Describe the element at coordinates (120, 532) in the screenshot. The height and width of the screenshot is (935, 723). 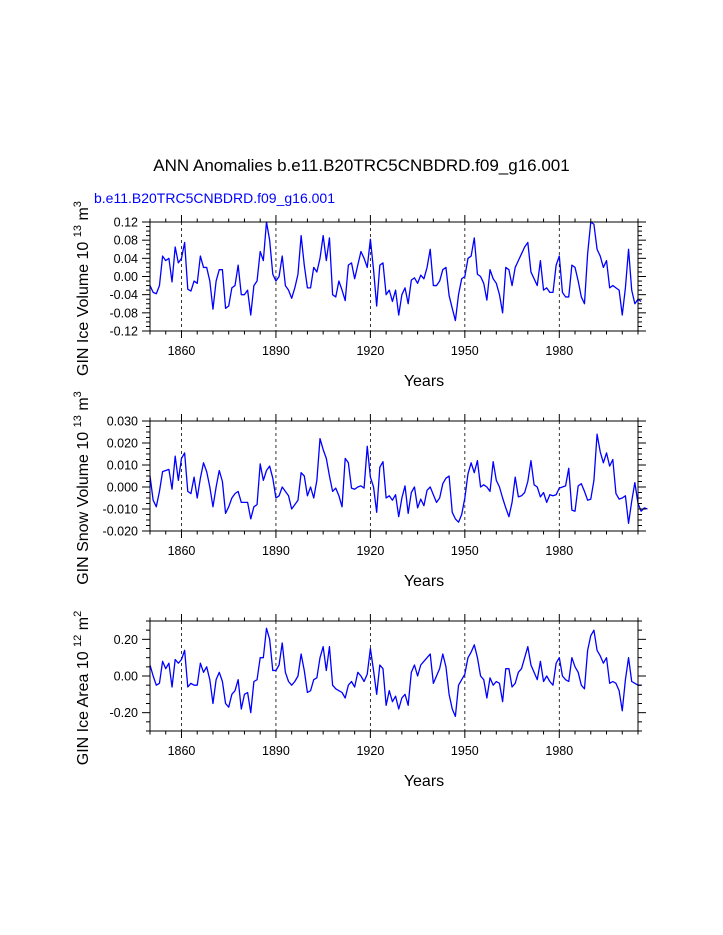
I see `y-tick-label: -0.020` at that location.